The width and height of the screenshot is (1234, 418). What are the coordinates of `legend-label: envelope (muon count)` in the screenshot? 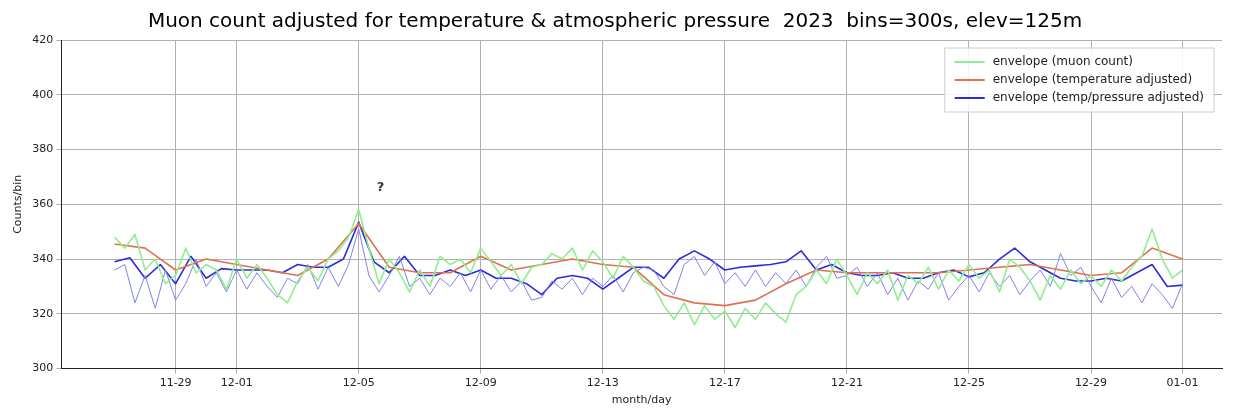 It's located at (1062, 61).